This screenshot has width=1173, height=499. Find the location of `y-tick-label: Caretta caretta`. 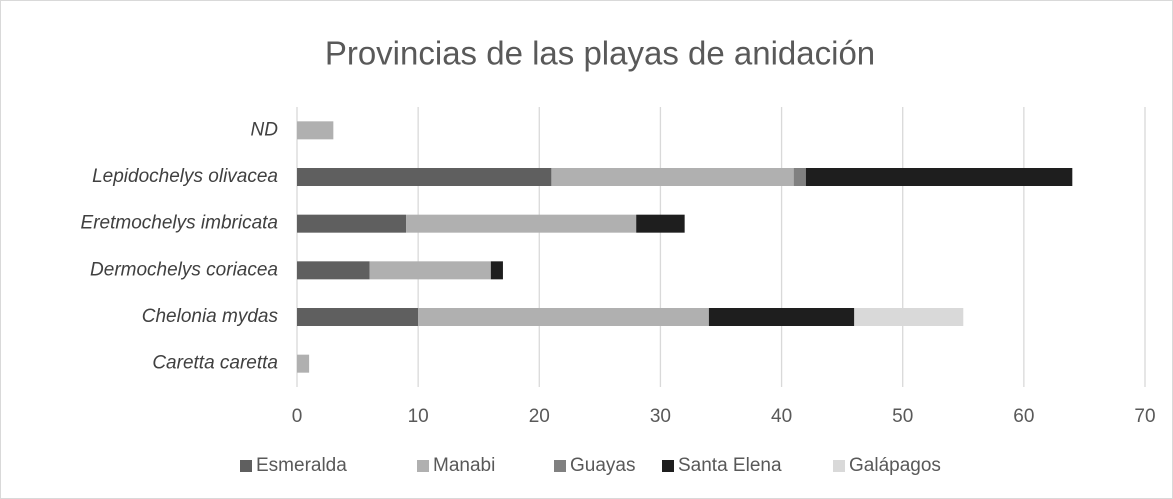

y-tick-label: Caretta caretta is located at coordinates (215, 363).